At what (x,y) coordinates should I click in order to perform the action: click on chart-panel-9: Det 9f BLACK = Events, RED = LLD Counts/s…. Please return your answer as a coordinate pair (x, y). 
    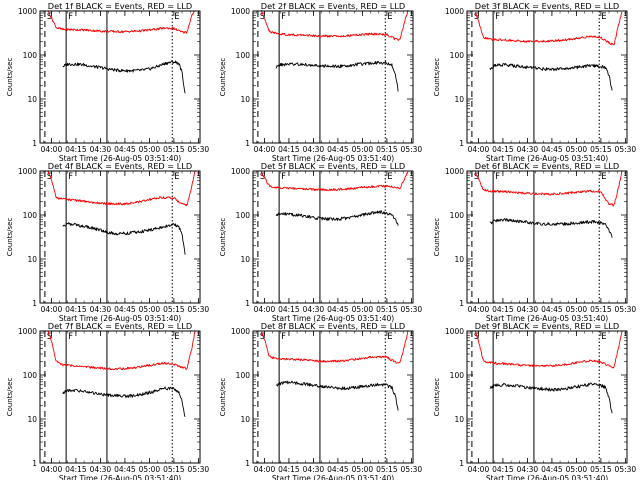
    Looking at the image, I should click on (534, 400).